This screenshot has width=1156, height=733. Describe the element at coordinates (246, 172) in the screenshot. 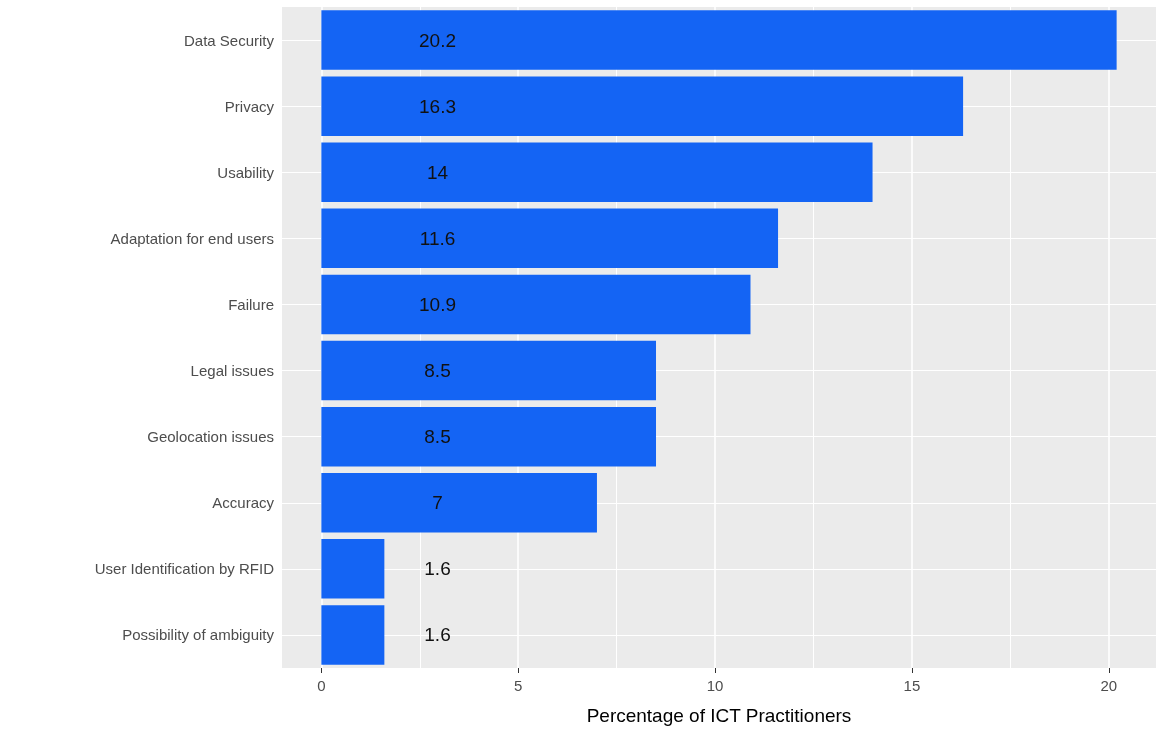

I see `y-tick-label: Usability` at that location.